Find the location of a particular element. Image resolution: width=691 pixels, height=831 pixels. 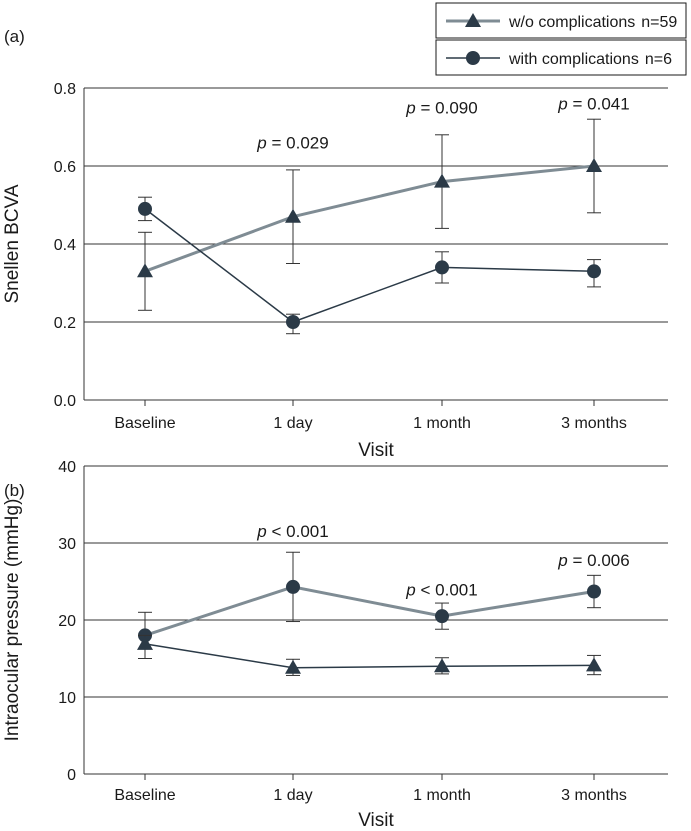

y-axis-label: Snellen BCVA is located at coordinates (12, 243).